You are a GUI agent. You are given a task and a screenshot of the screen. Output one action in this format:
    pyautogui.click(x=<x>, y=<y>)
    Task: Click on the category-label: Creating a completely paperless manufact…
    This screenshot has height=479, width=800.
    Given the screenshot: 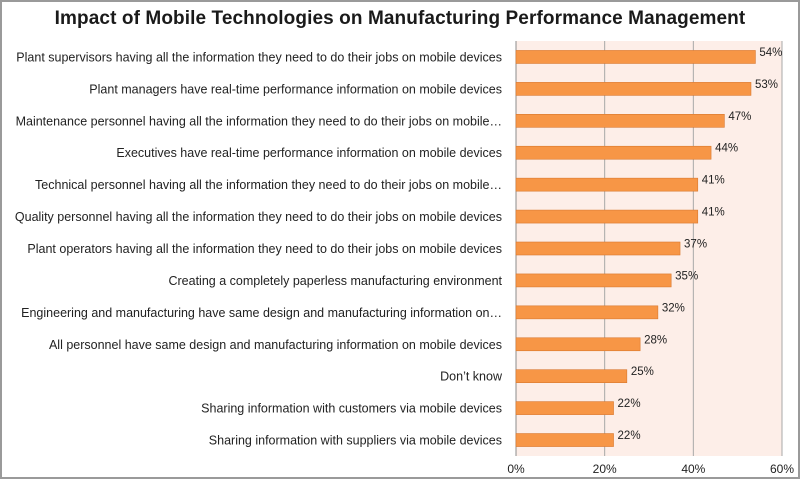 What is the action you would take?
    pyautogui.click(x=335, y=281)
    